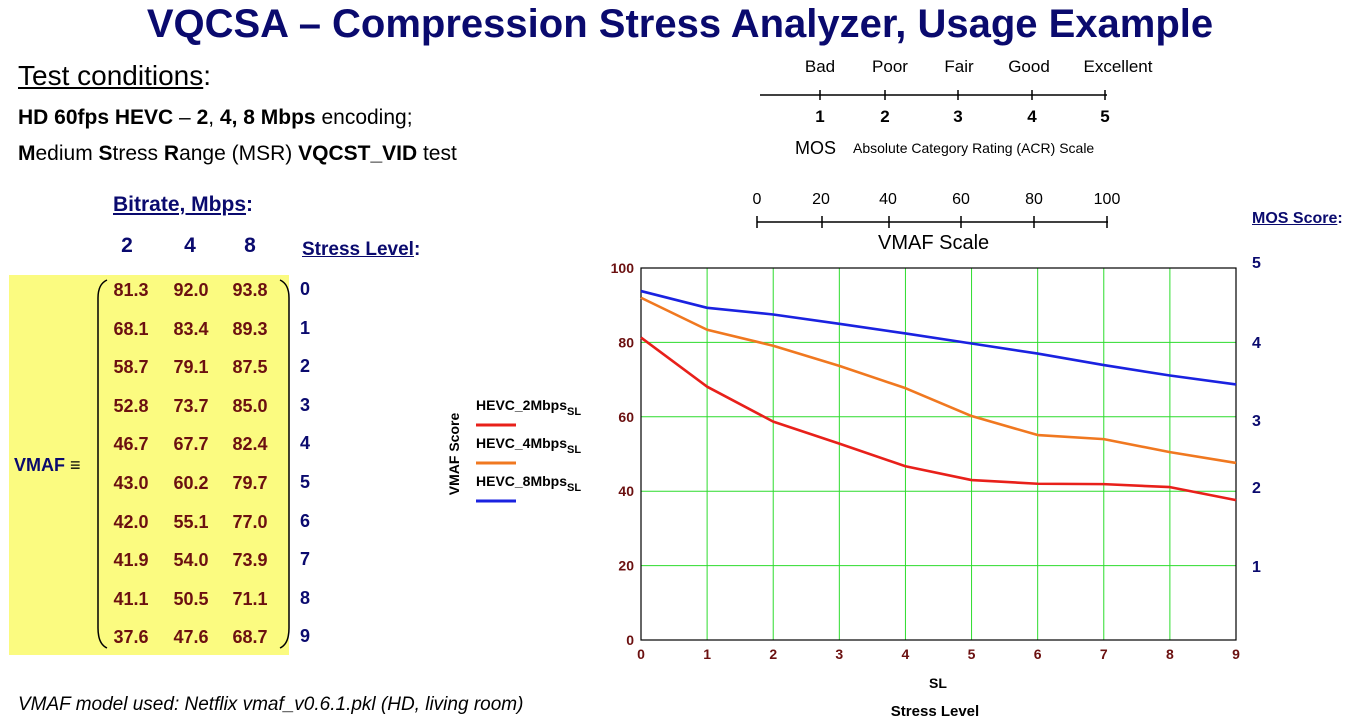 Image resolution: width=1360 pixels, height=725 pixels. I want to click on stress-level-number: 9, so click(305, 636).